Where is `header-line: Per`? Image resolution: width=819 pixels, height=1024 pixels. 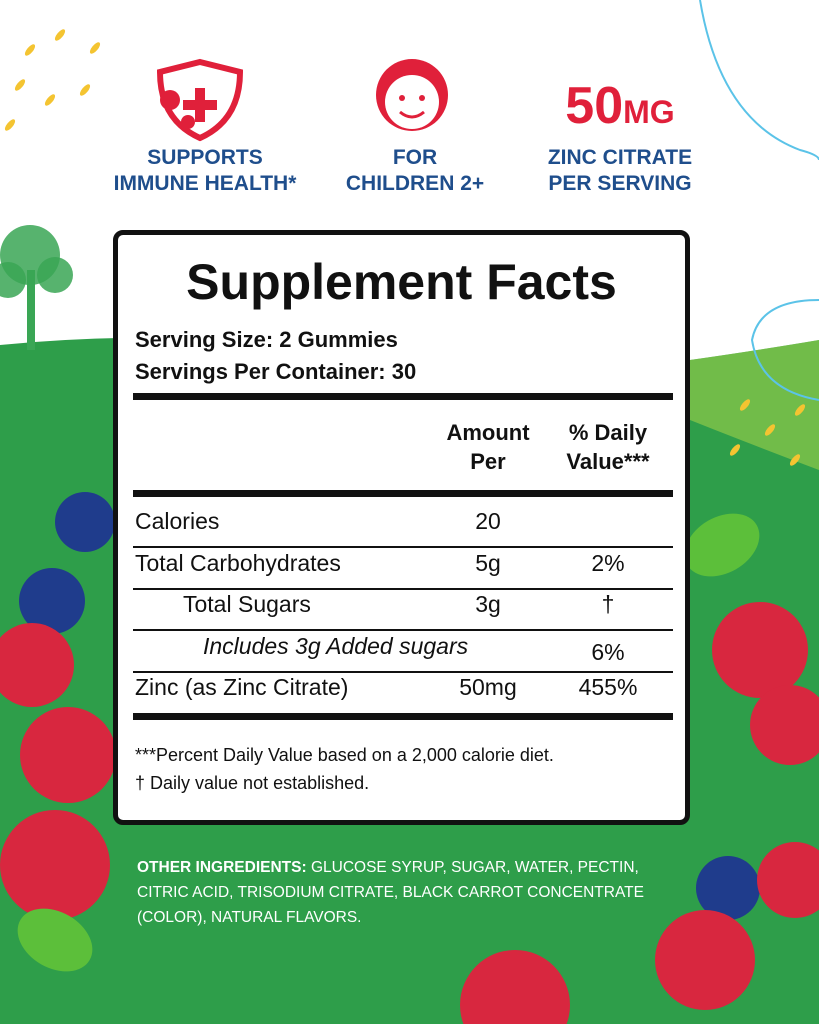 header-line: Per is located at coordinates (488, 461).